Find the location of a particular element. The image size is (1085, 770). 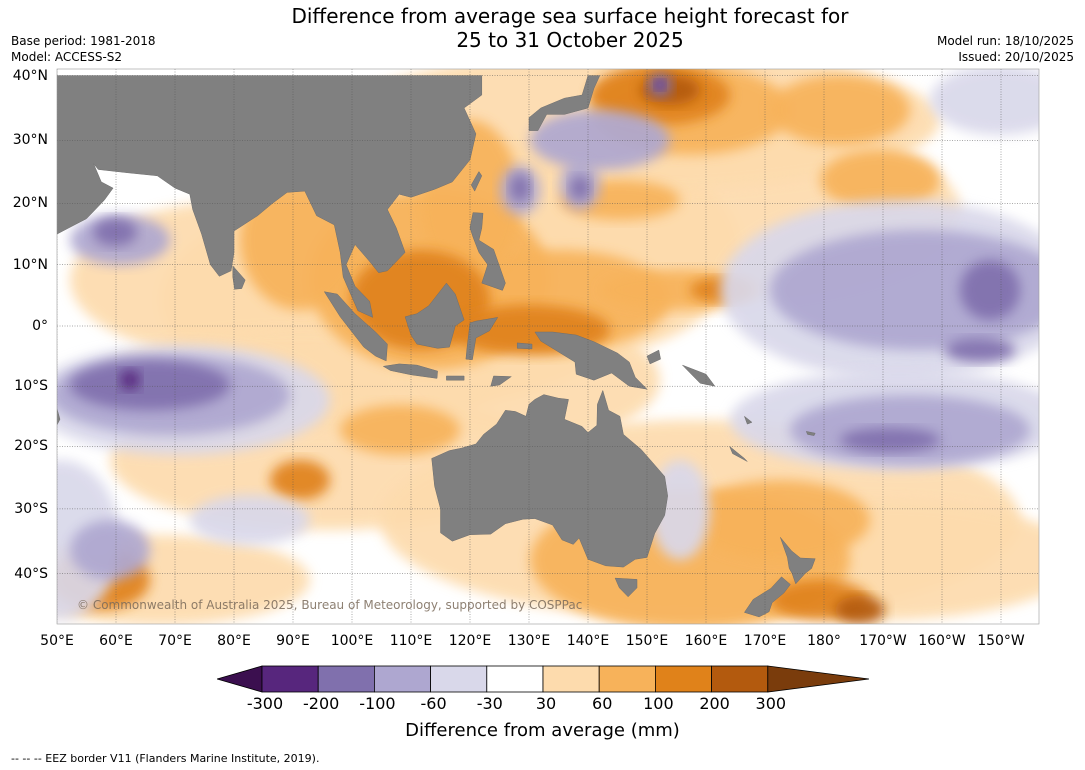

colorbar-tick-label: 200 is located at coordinates (714, 703).